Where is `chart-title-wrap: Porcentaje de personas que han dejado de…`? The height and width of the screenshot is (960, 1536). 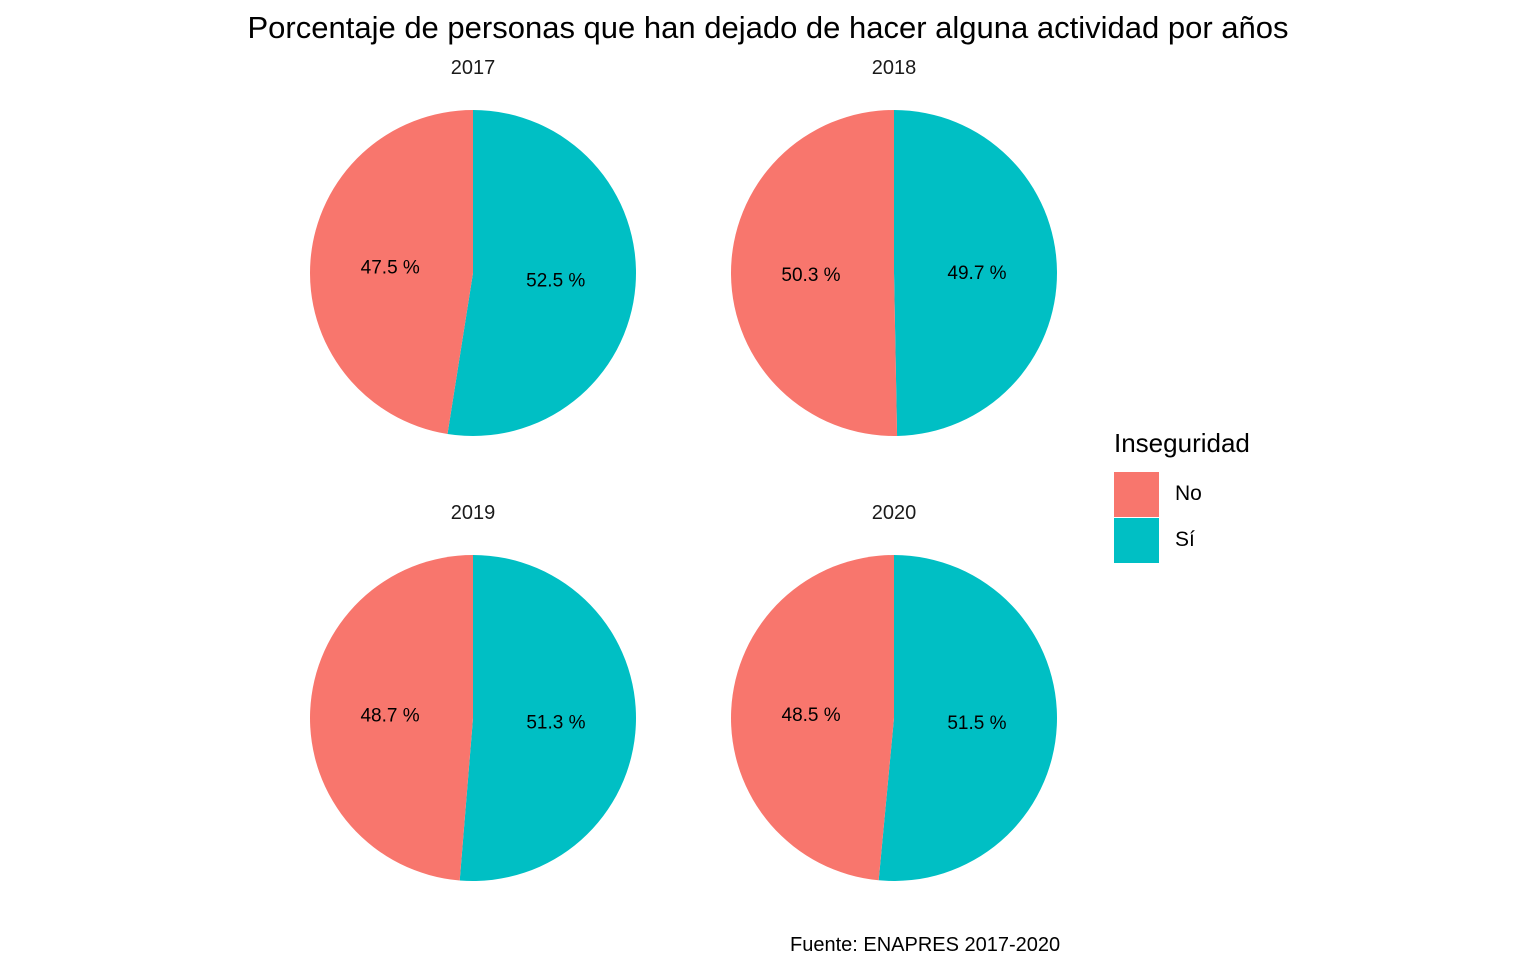
chart-title-wrap: Porcentaje de personas que han dejado de… is located at coordinates (768, 30).